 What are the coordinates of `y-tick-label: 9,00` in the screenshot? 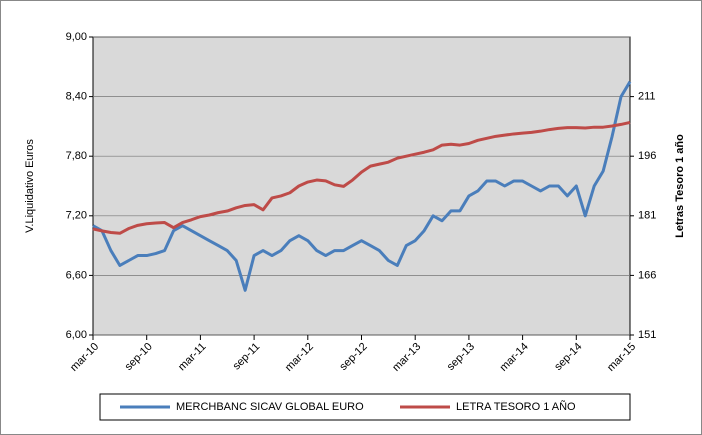 It's located at (76, 37).